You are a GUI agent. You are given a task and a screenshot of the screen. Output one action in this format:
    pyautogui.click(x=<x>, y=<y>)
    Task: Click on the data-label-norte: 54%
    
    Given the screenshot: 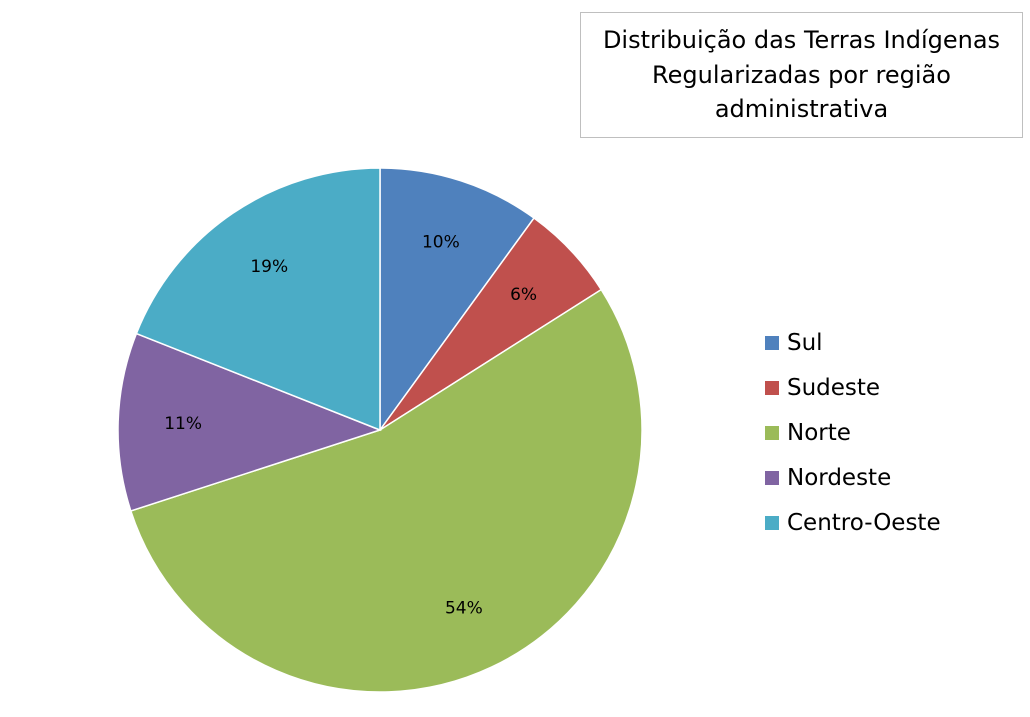 What is the action you would take?
    pyautogui.click(x=464, y=608)
    